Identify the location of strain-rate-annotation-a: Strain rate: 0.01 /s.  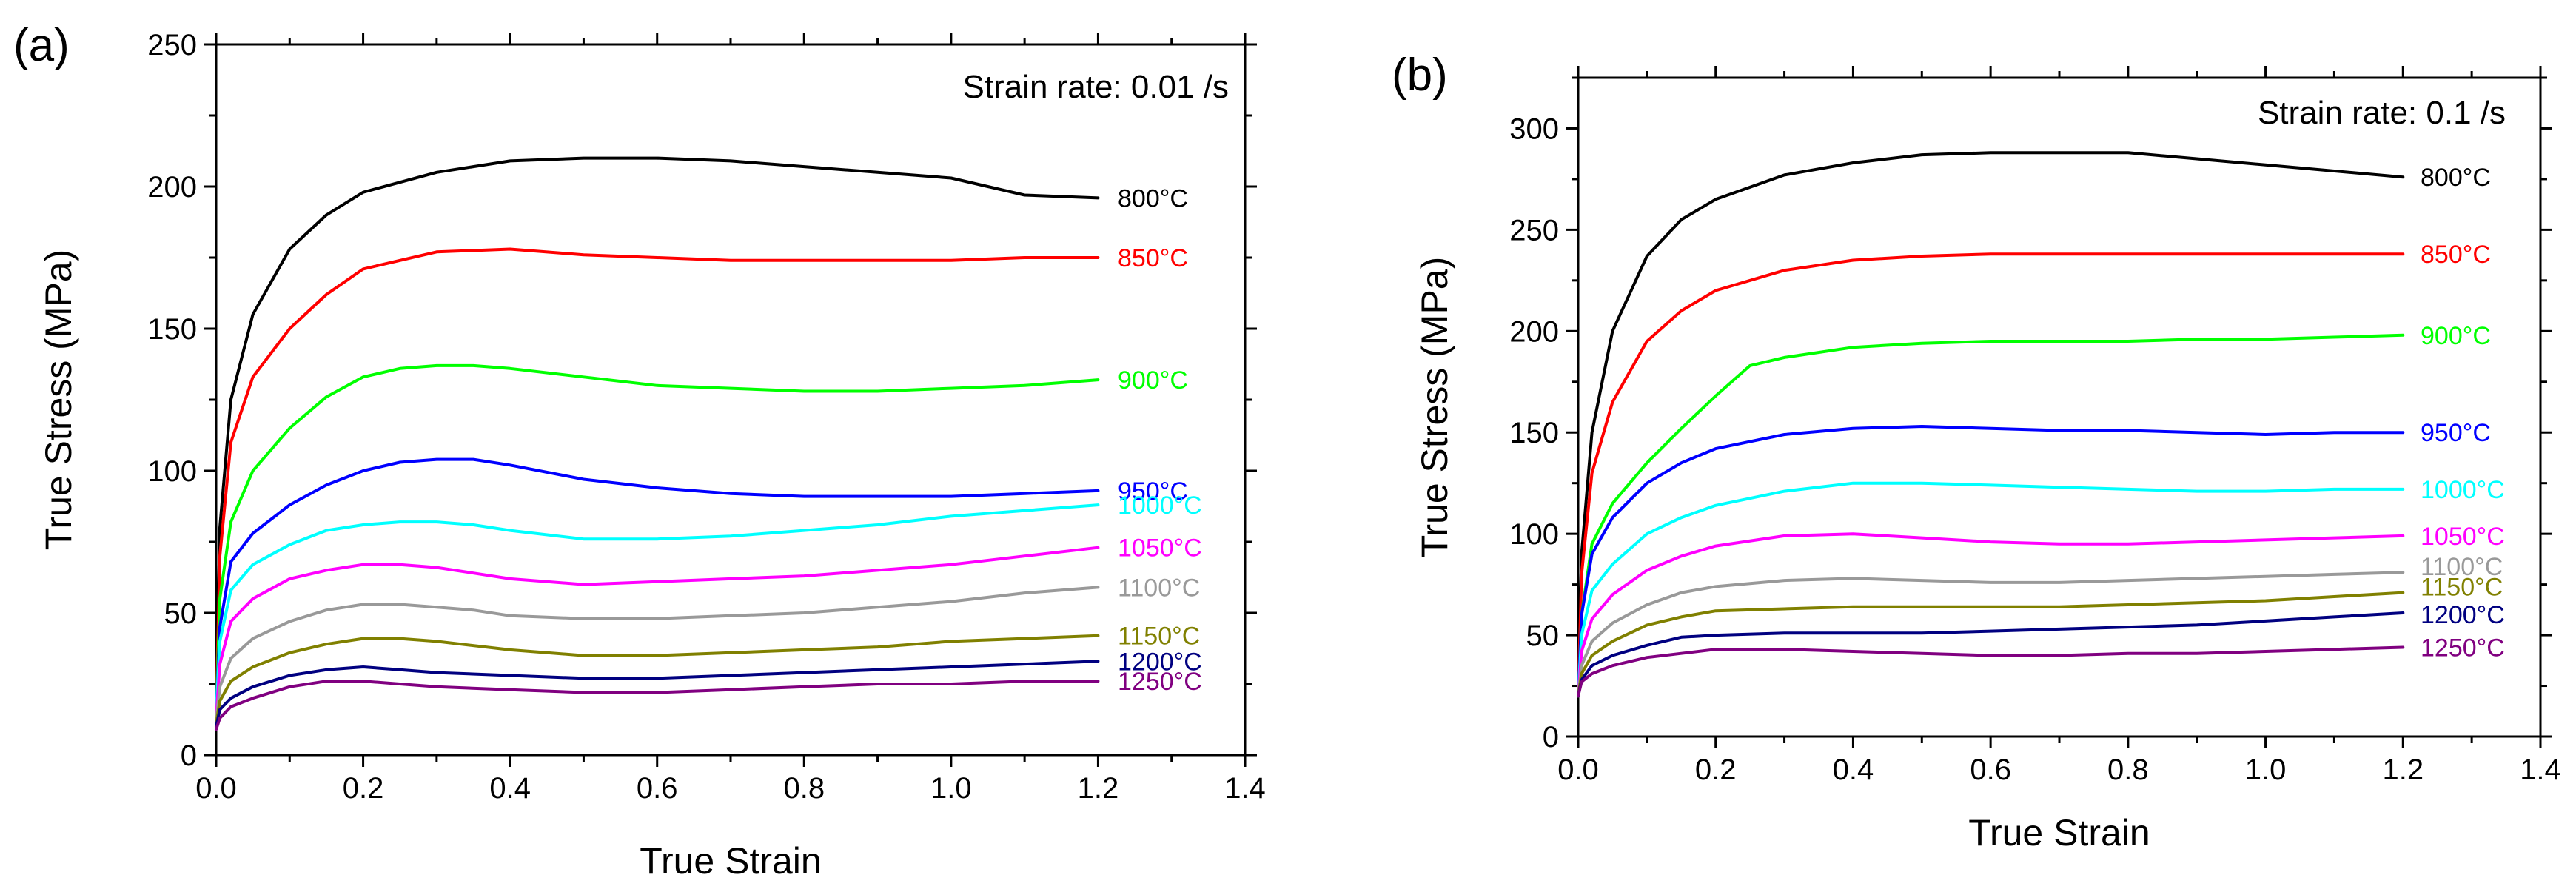
(1095, 87).